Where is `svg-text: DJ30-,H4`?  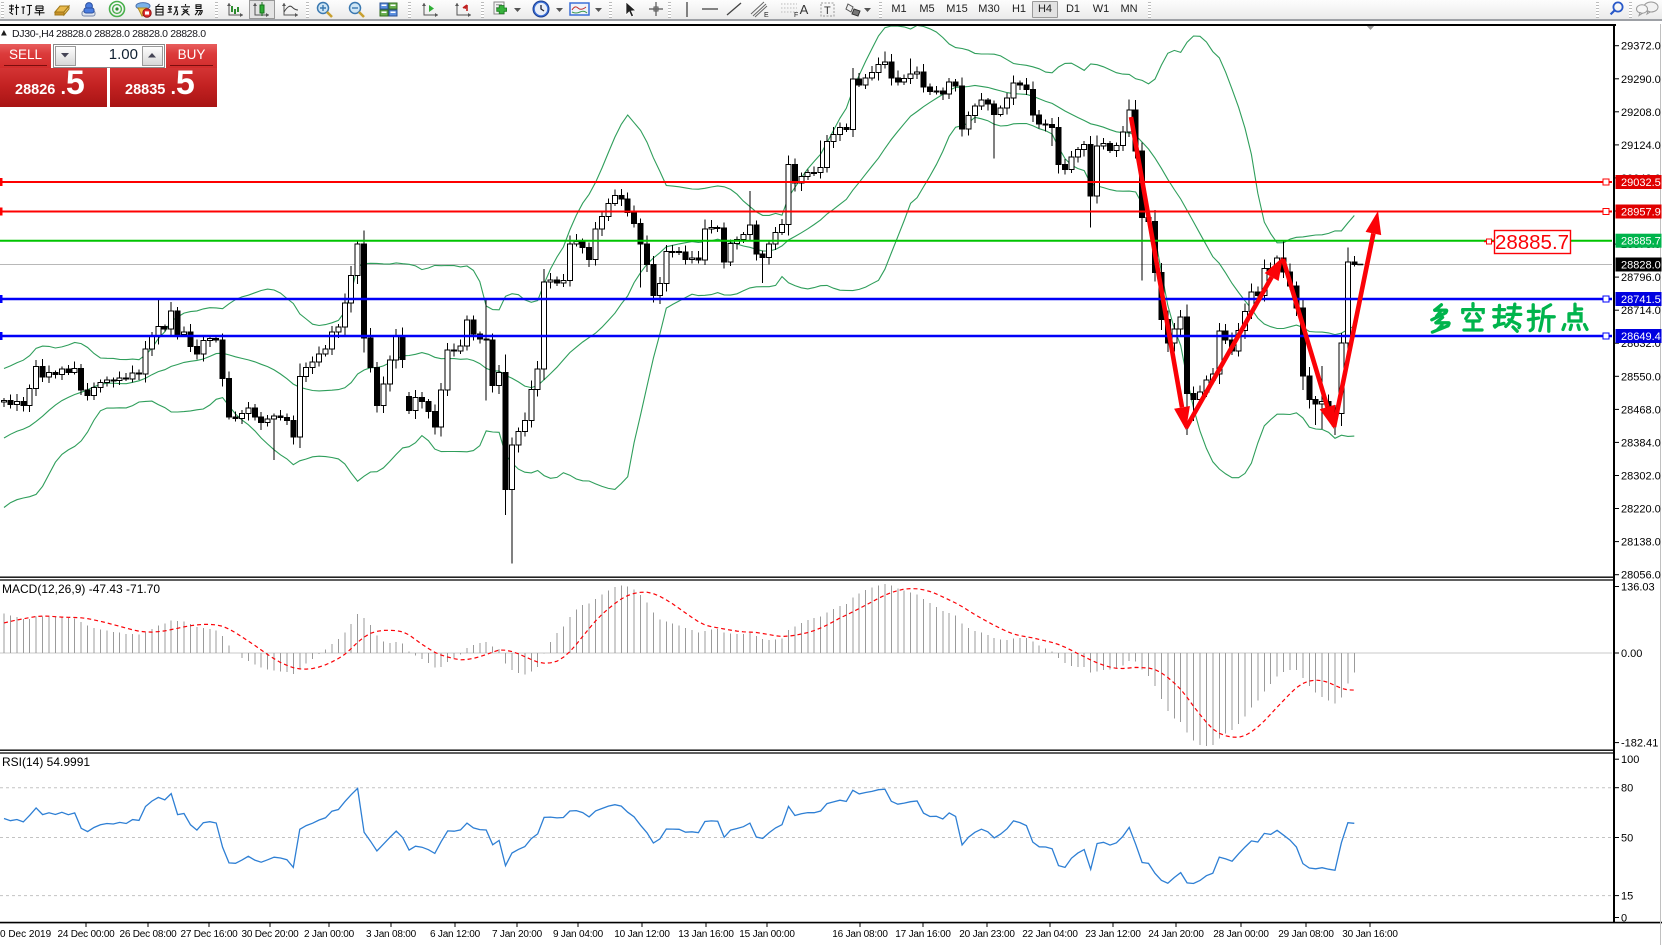
svg-text: DJ30-,H4 is located at coordinates (33, 34).